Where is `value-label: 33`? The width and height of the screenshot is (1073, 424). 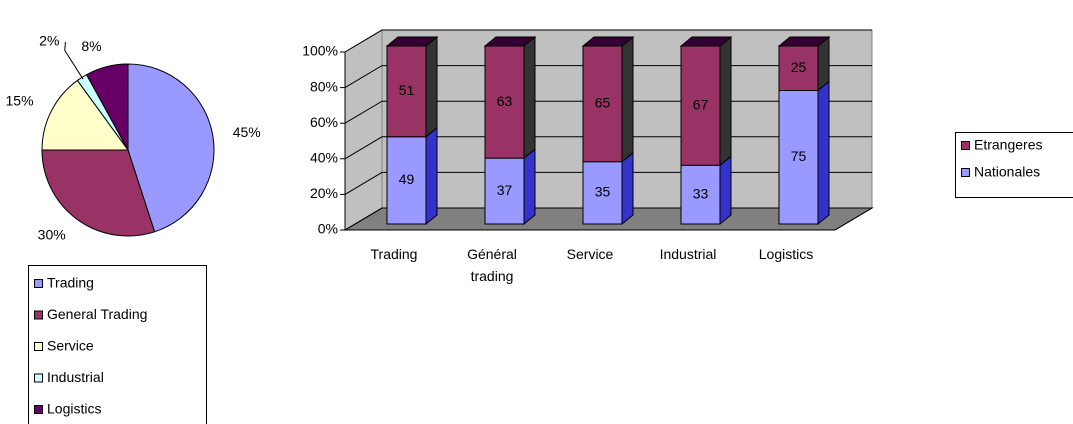
value-label: 33 is located at coordinates (701, 193).